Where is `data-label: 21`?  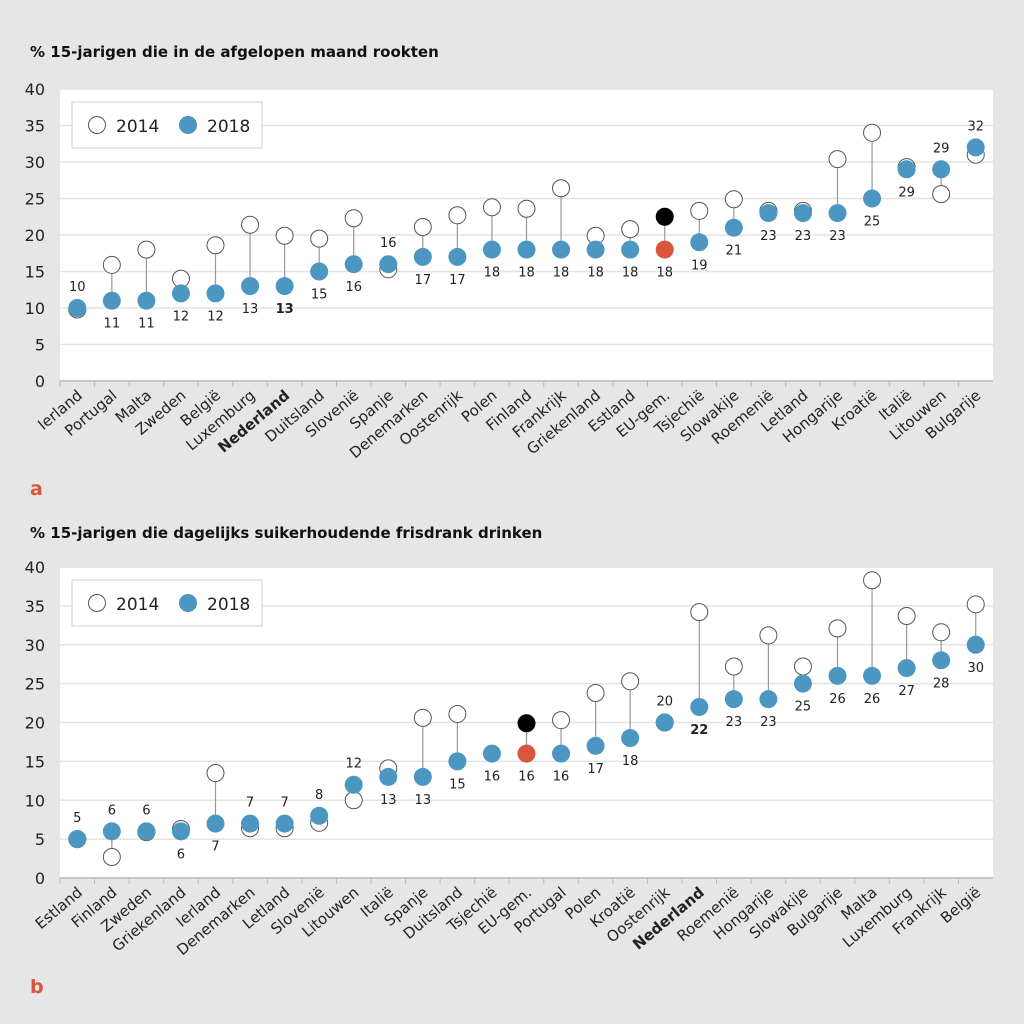
data-label: 21 is located at coordinates (734, 251).